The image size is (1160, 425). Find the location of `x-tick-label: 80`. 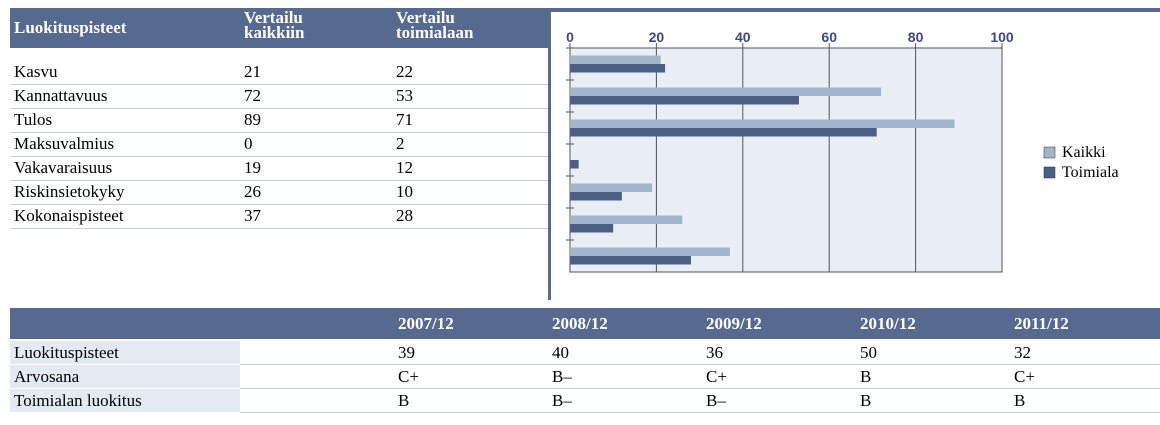

x-tick-label: 80 is located at coordinates (916, 37).